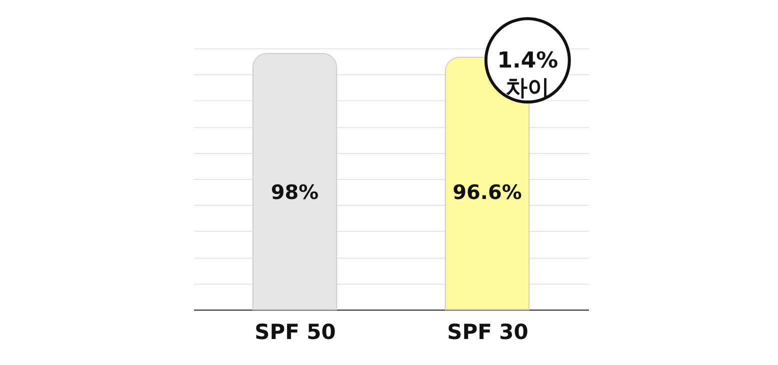  Describe the element at coordinates (295, 332) in the screenshot. I see `x-tick-label: SPF 50` at that location.